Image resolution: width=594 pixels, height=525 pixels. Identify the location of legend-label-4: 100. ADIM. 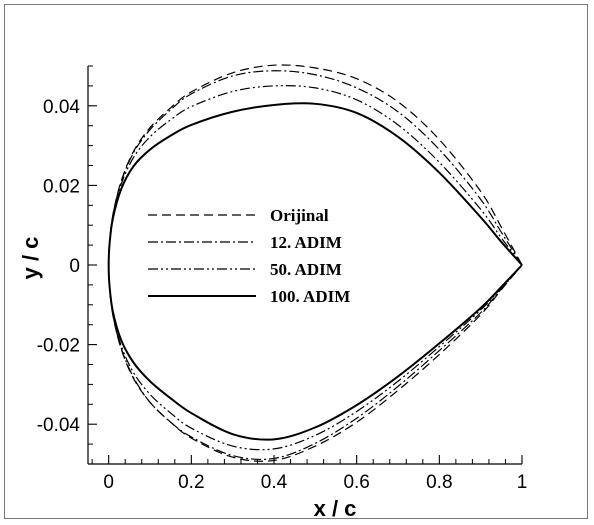
(310, 296).